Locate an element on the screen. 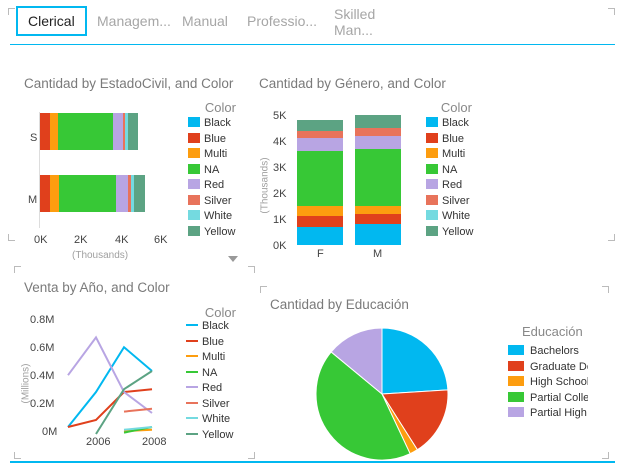 This screenshot has height=468, width=625. series-line-white is located at coordinates (138, 428).